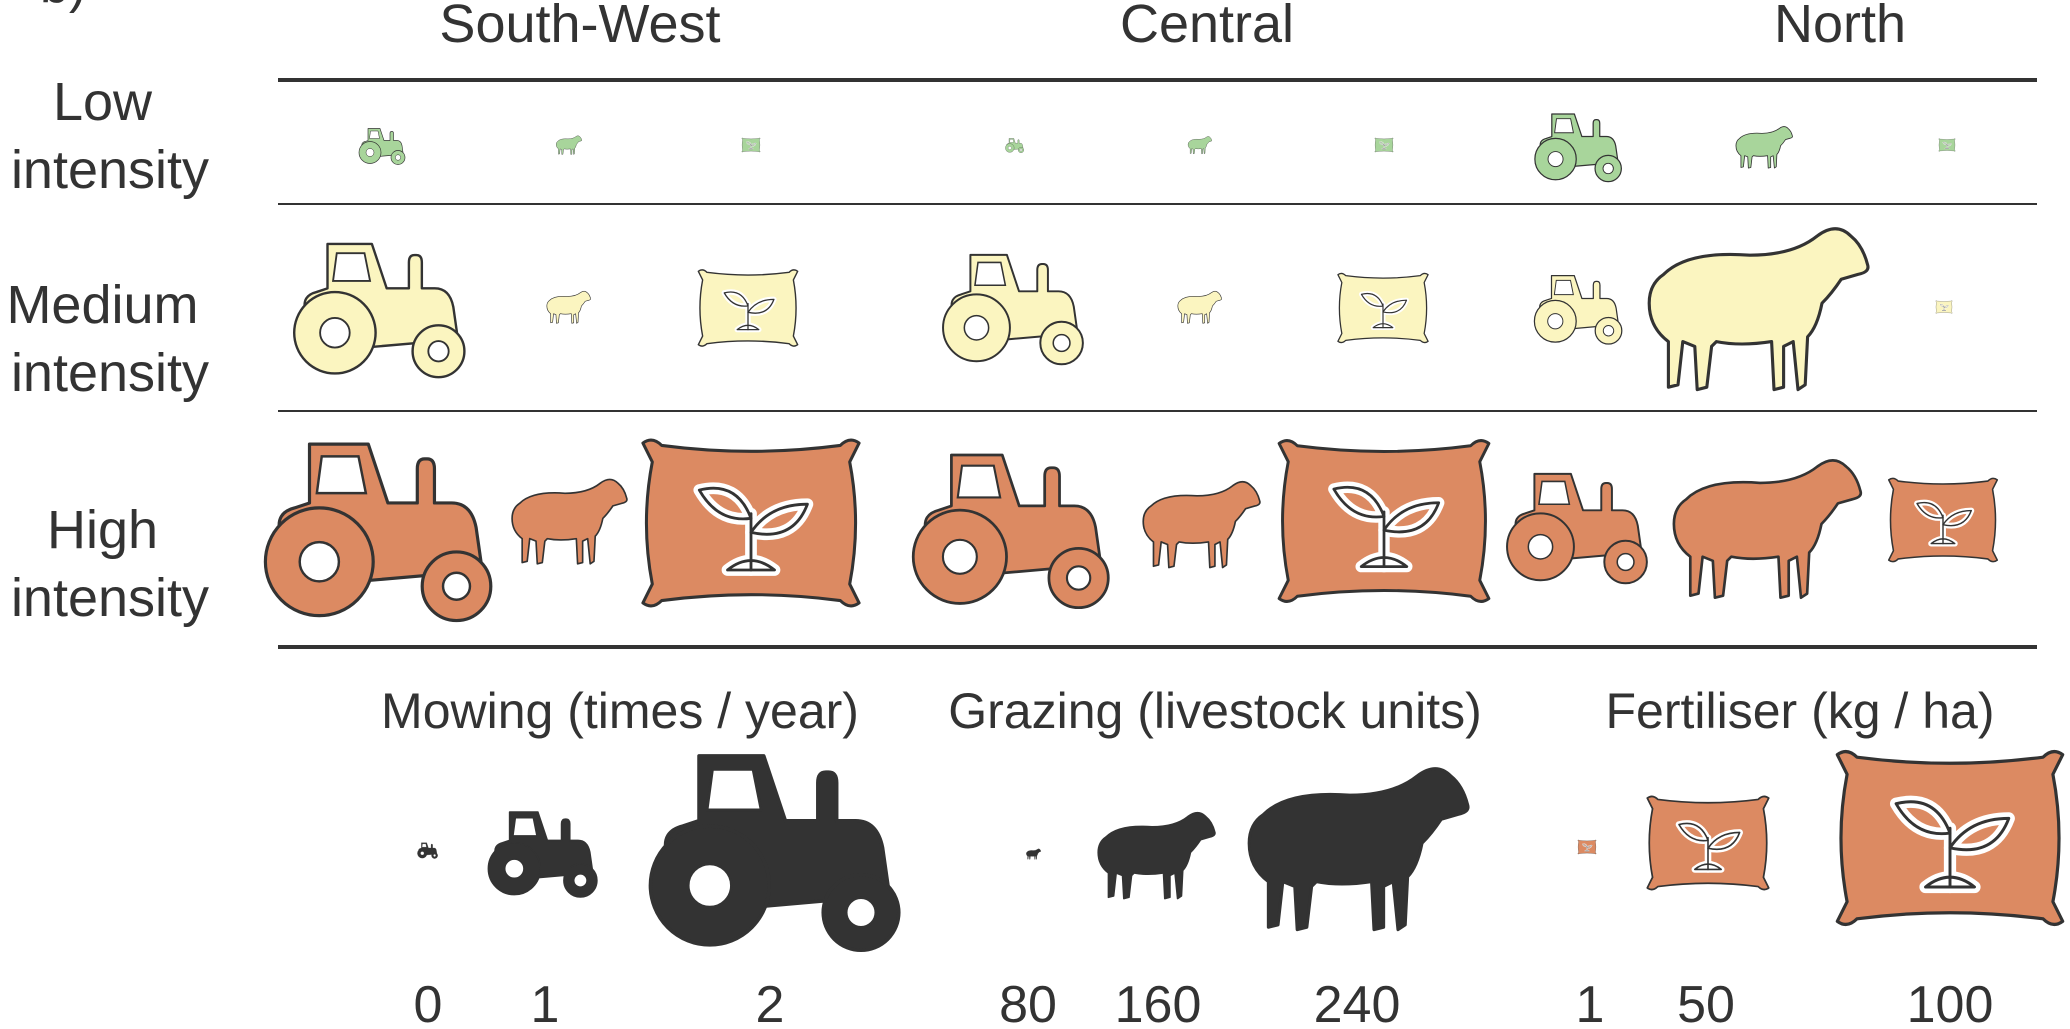 This screenshot has height=1029, width=2070. What do you see at coordinates (1215, 711) in the screenshot?
I see `legend-title-grazing: Grazing (livestock units)` at bounding box center [1215, 711].